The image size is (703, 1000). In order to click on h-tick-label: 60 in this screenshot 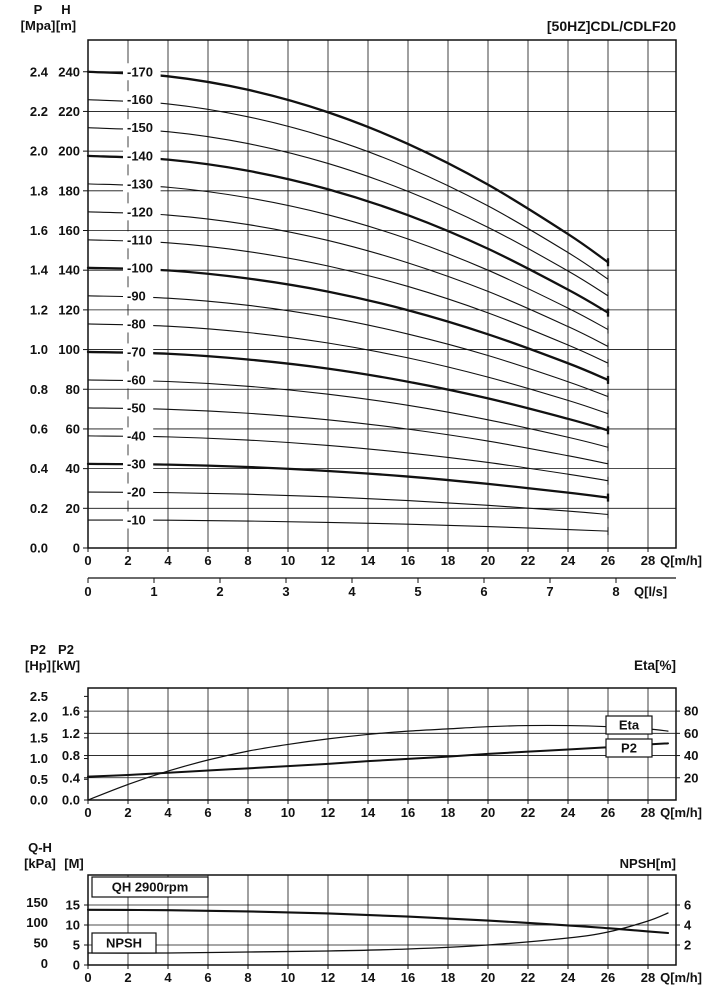, I will do `click(73, 428)`.